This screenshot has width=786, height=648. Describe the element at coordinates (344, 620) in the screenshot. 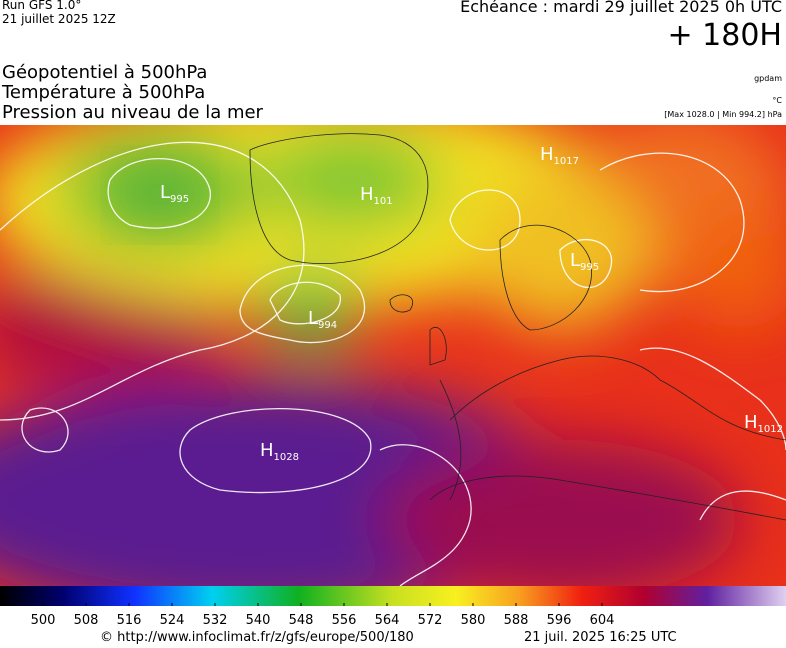

I see `colorbar-label: 556` at that location.